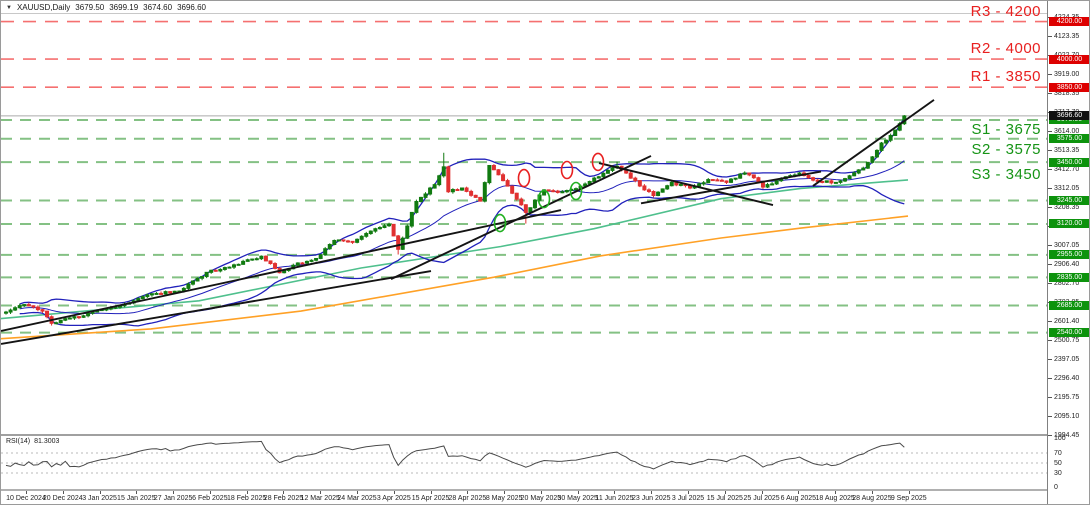 This screenshot has height=505, width=1090. What do you see at coordinates (1067, 207) in the screenshot?
I see `price-tick-label: 3208.35` at bounding box center [1067, 207].